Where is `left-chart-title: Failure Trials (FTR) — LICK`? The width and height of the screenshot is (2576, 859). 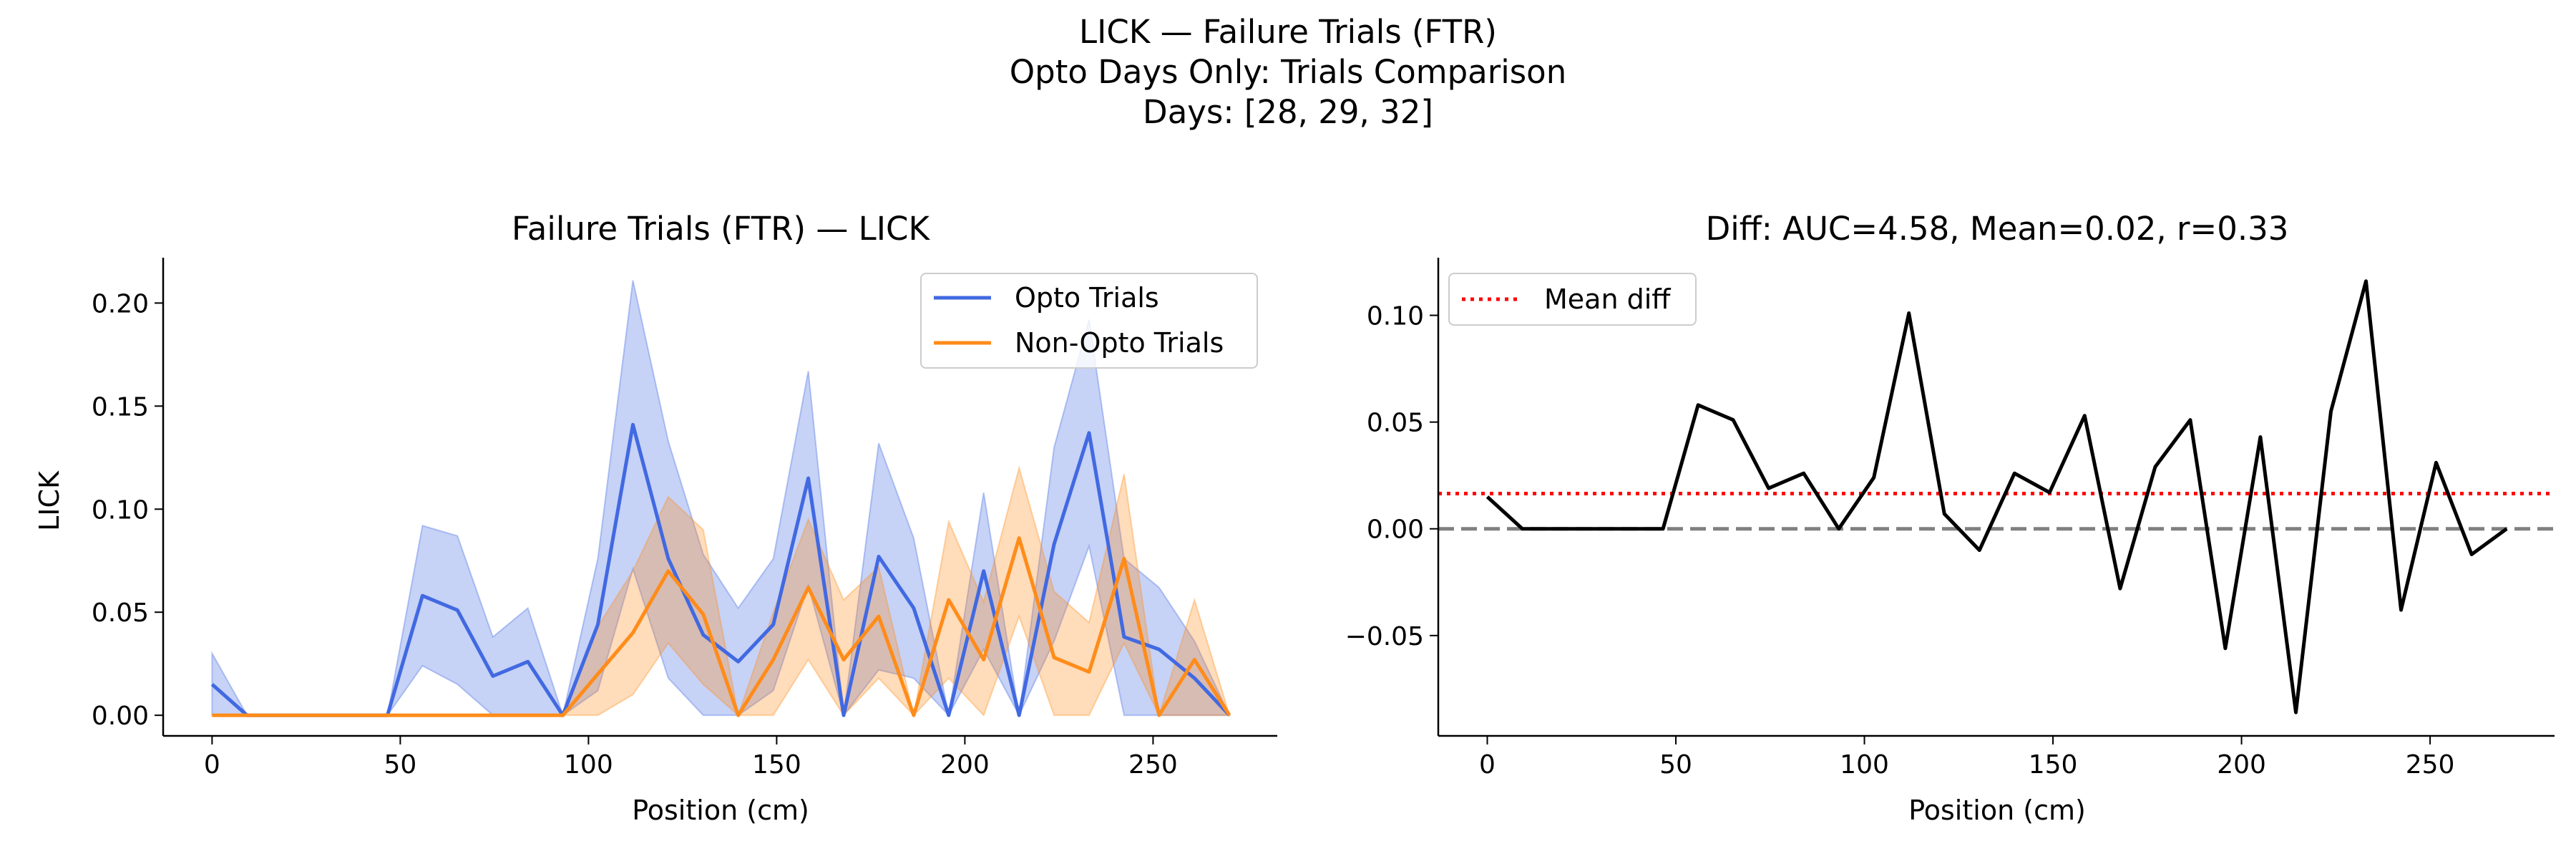
left-chart-title: Failure Trials (FTR) — LICK is located at coordinates (721, 229).